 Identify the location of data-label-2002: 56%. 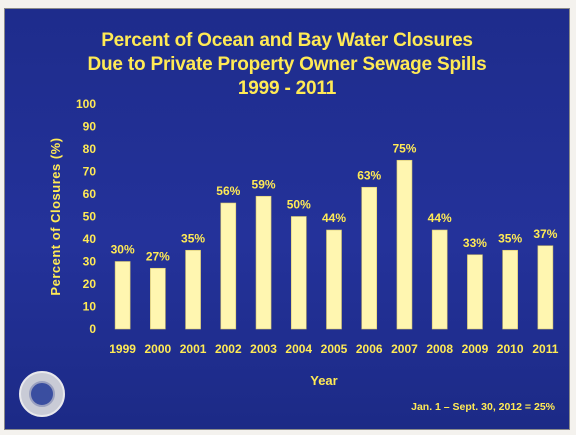
(228, 191).